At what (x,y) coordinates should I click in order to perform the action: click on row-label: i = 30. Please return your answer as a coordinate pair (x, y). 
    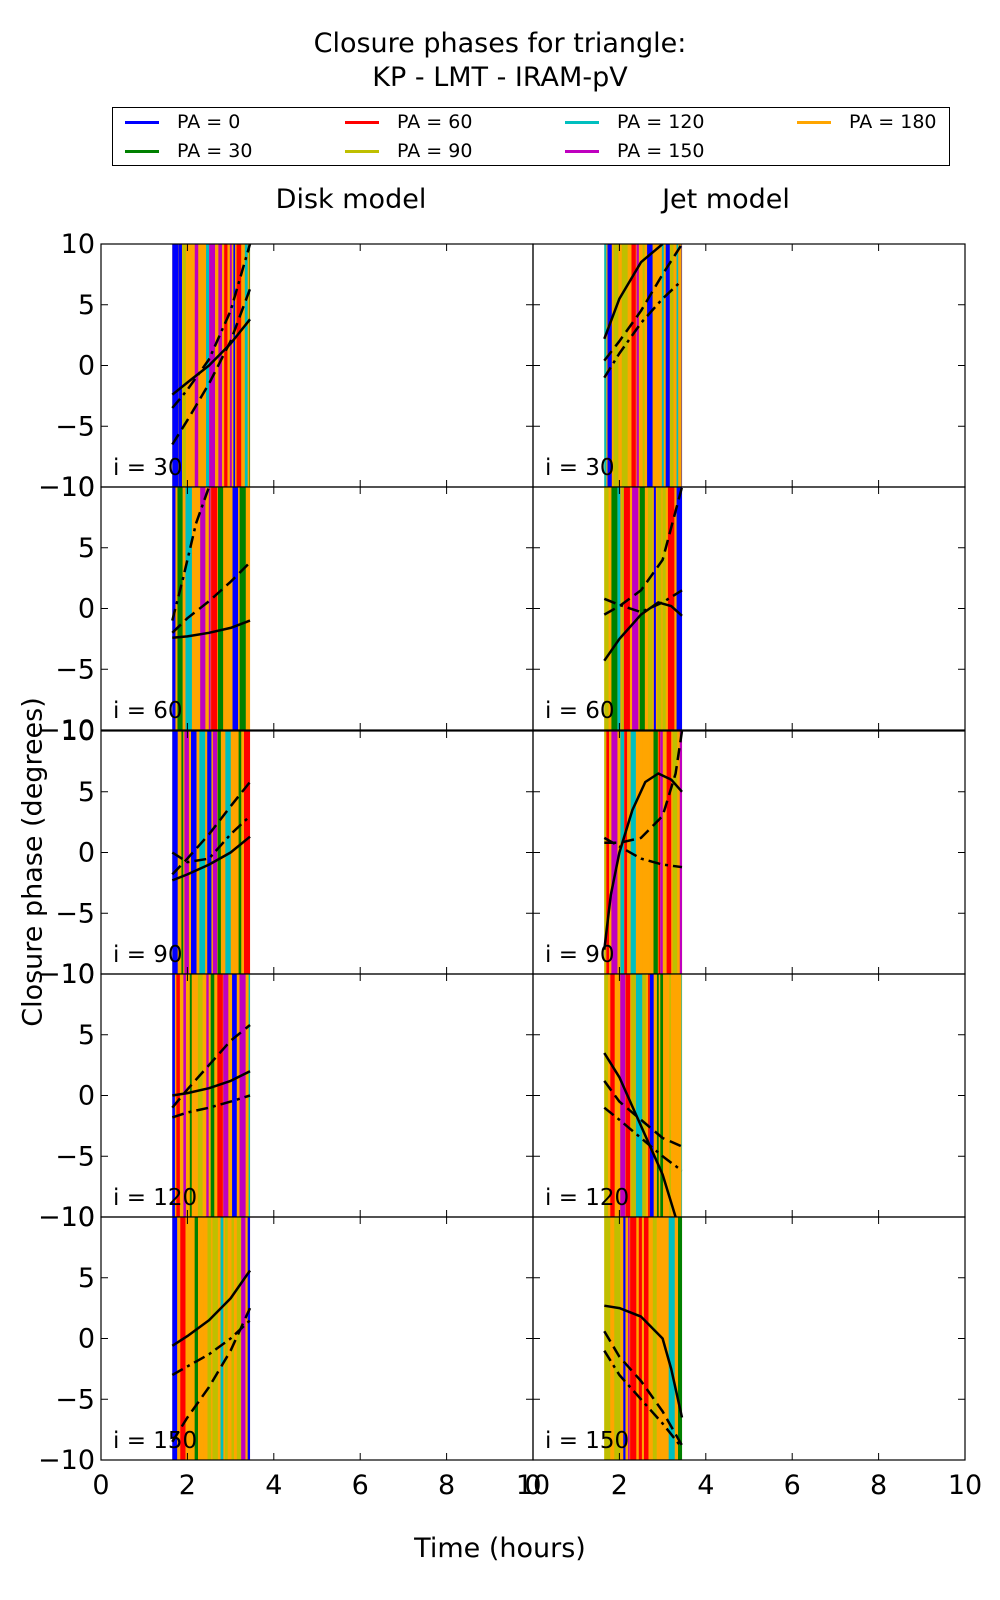
    Looking at the image, I should click on (580, 468).